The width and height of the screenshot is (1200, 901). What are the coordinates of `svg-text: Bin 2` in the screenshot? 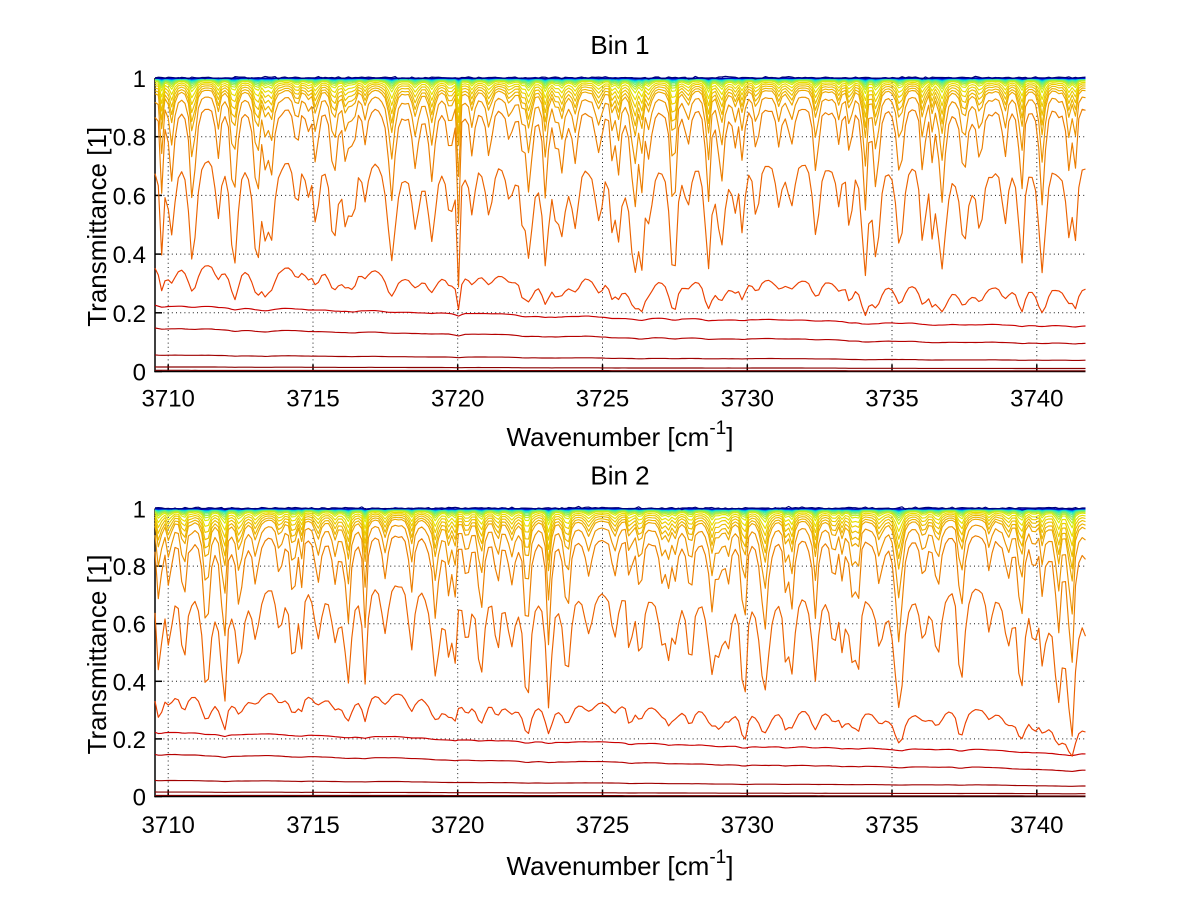 It's located at (619, 476).